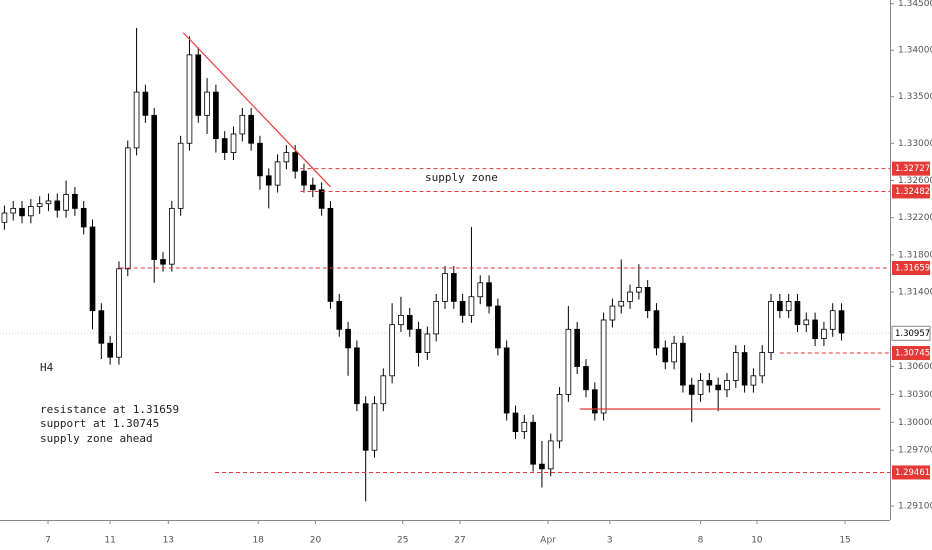 The width and height of the screenshot is (932, 550). I want to click on y-tick-label: 1.30000, so click(915, 423).